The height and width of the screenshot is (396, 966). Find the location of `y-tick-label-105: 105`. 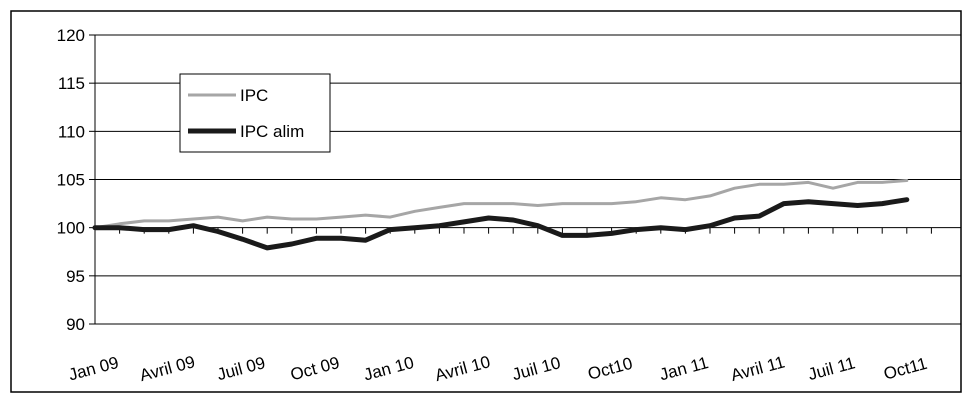

y-tick-label-105: 105 is located at coordinates (71, 180).